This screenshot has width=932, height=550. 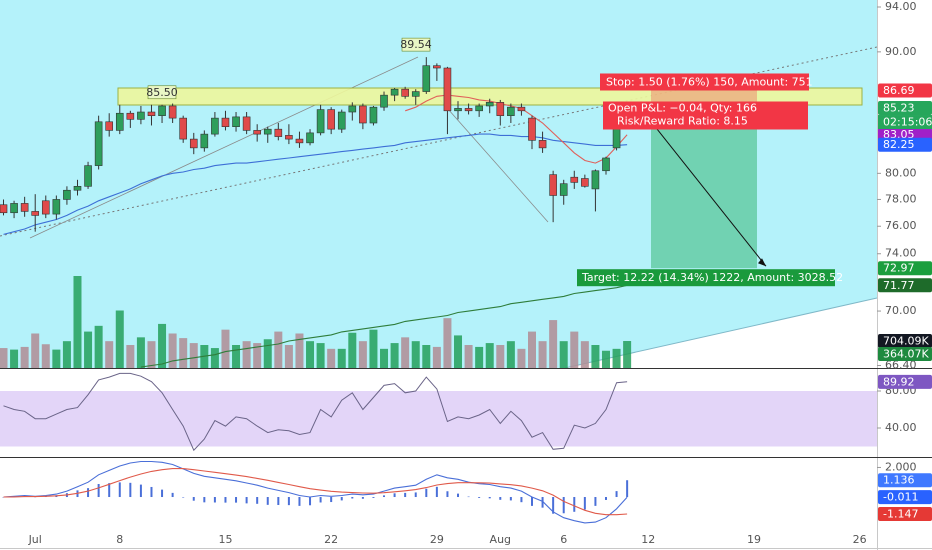 I want to click on high-callout: 89.54, so click(x=416, y=44).